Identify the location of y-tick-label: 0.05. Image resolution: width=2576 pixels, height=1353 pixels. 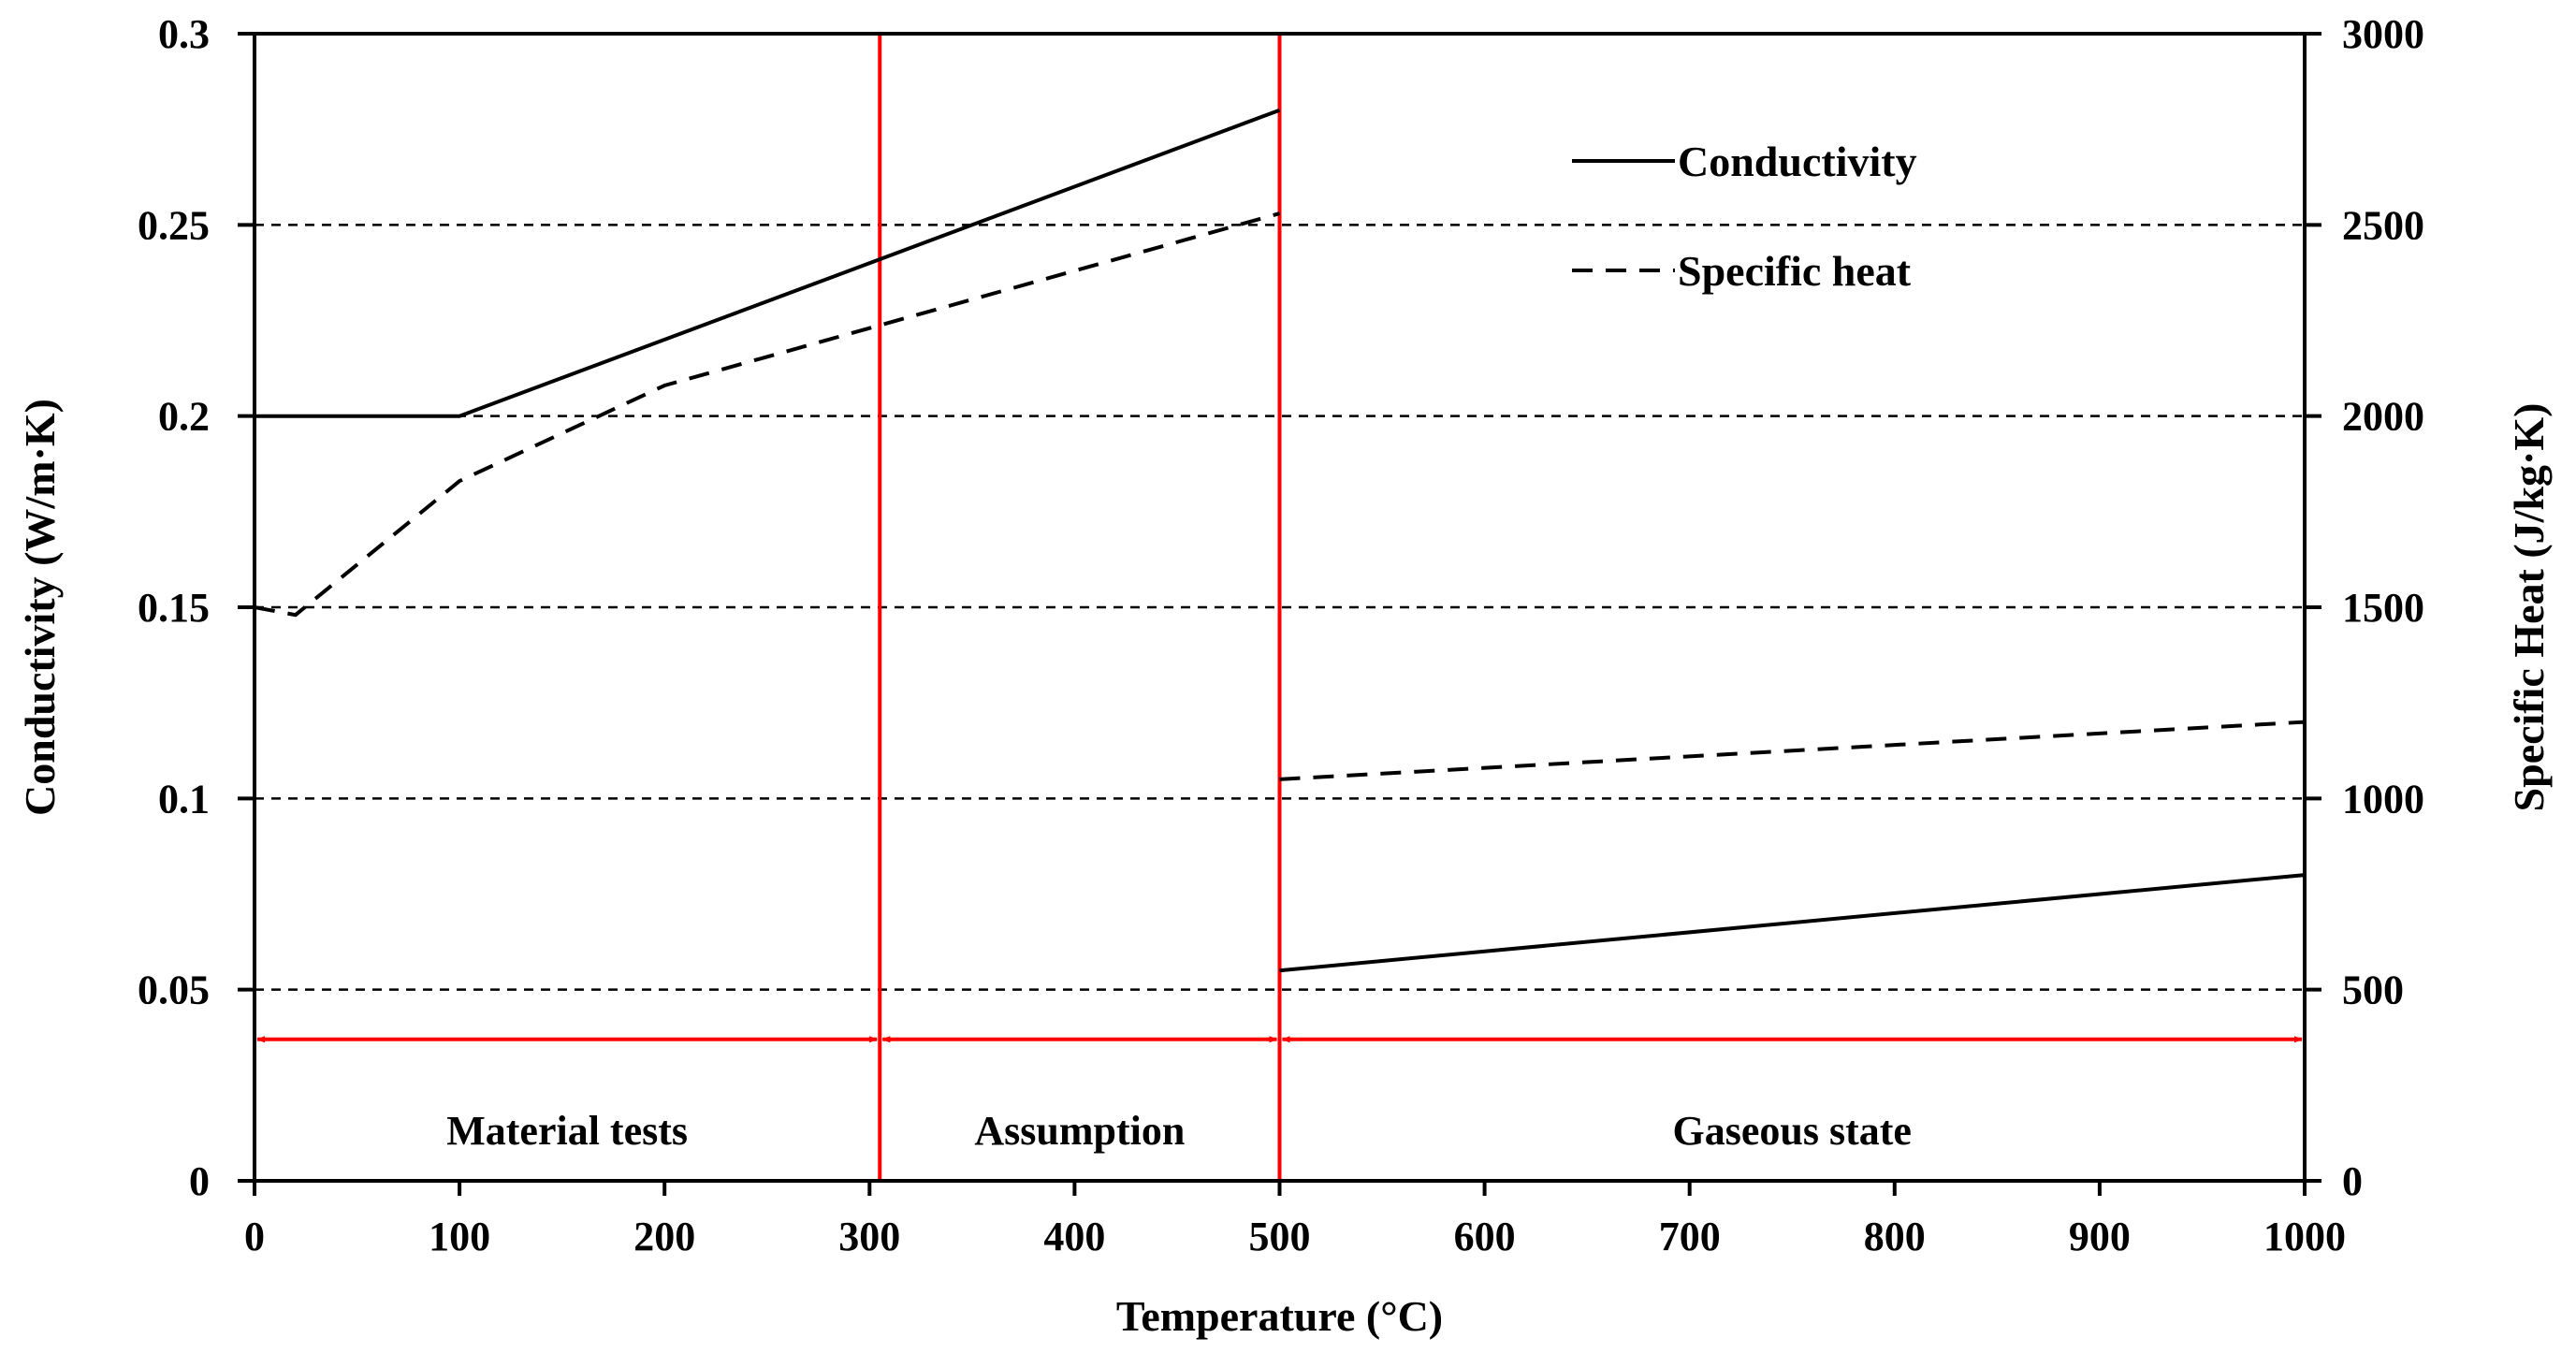
(174, 990).